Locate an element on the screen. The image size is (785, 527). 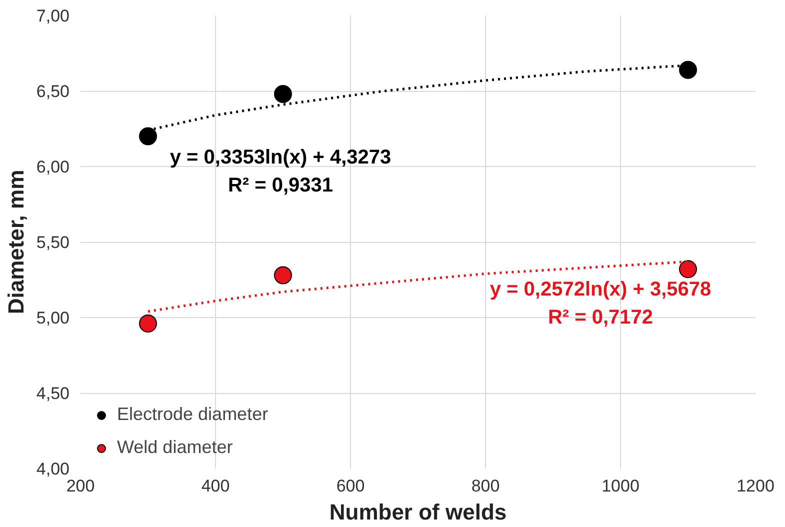
y-tick-label: 5,50 is located at coordinates (53, 242).